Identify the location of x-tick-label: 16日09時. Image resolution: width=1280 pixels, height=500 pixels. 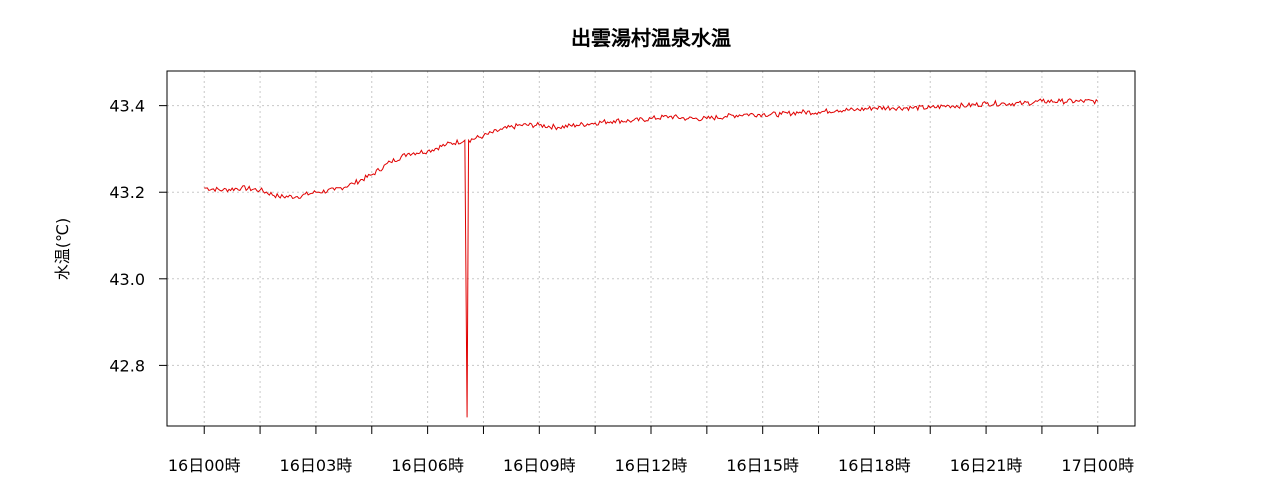
(539, 465).